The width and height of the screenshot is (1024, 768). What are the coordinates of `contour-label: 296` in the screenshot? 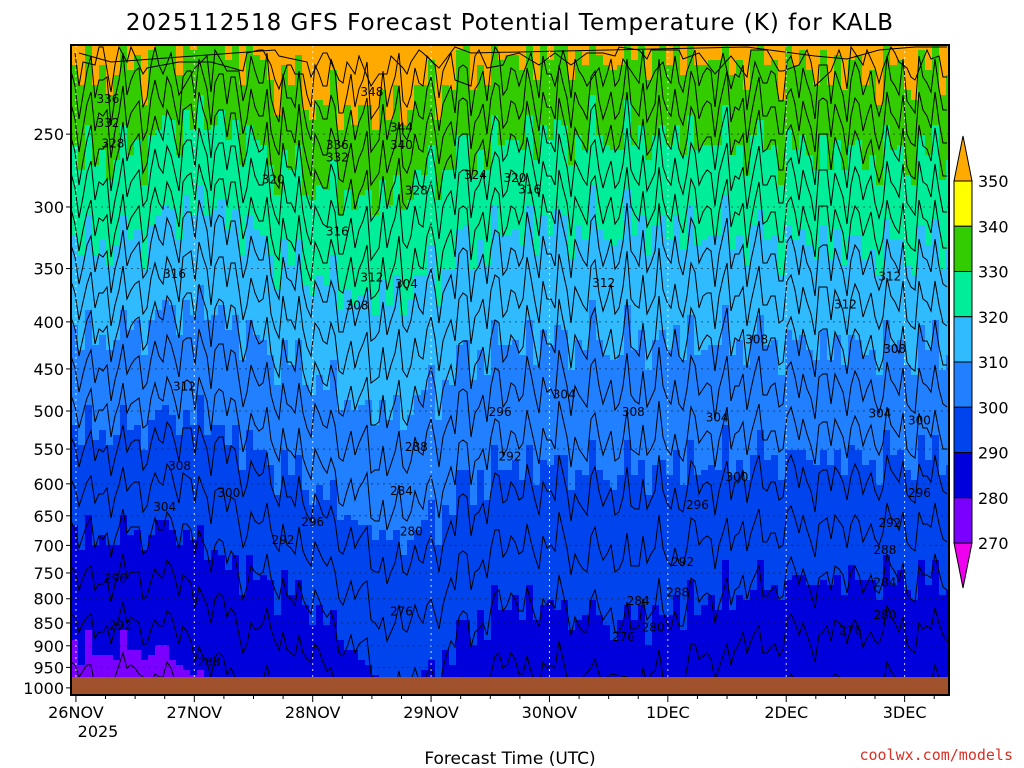 It's located at (115, 578).